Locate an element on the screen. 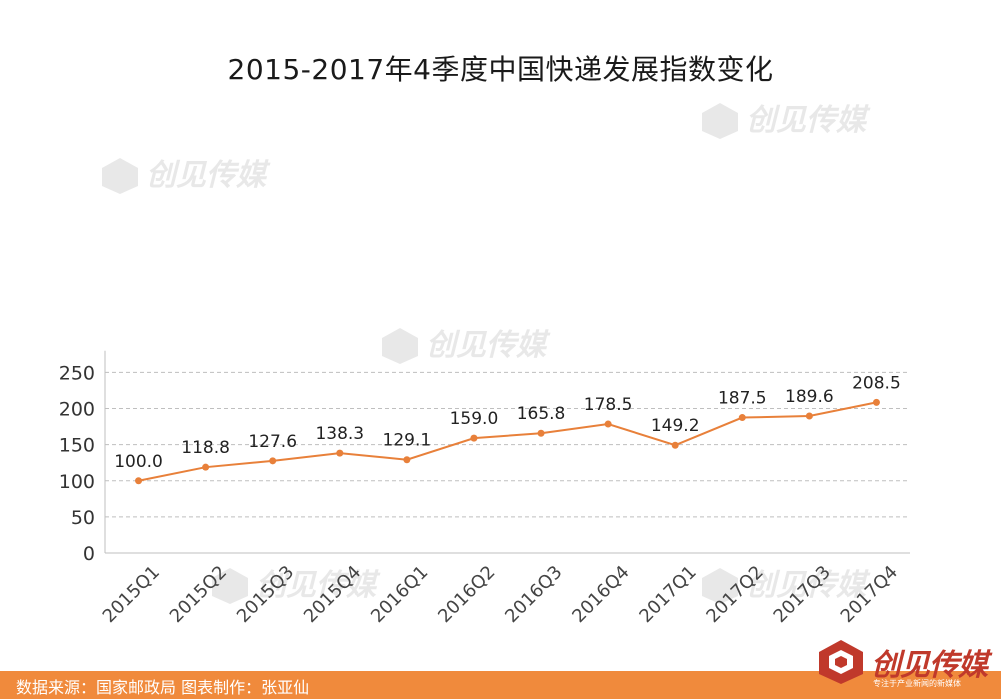  data-label: 127.6 is located at coordinates (272, 442).